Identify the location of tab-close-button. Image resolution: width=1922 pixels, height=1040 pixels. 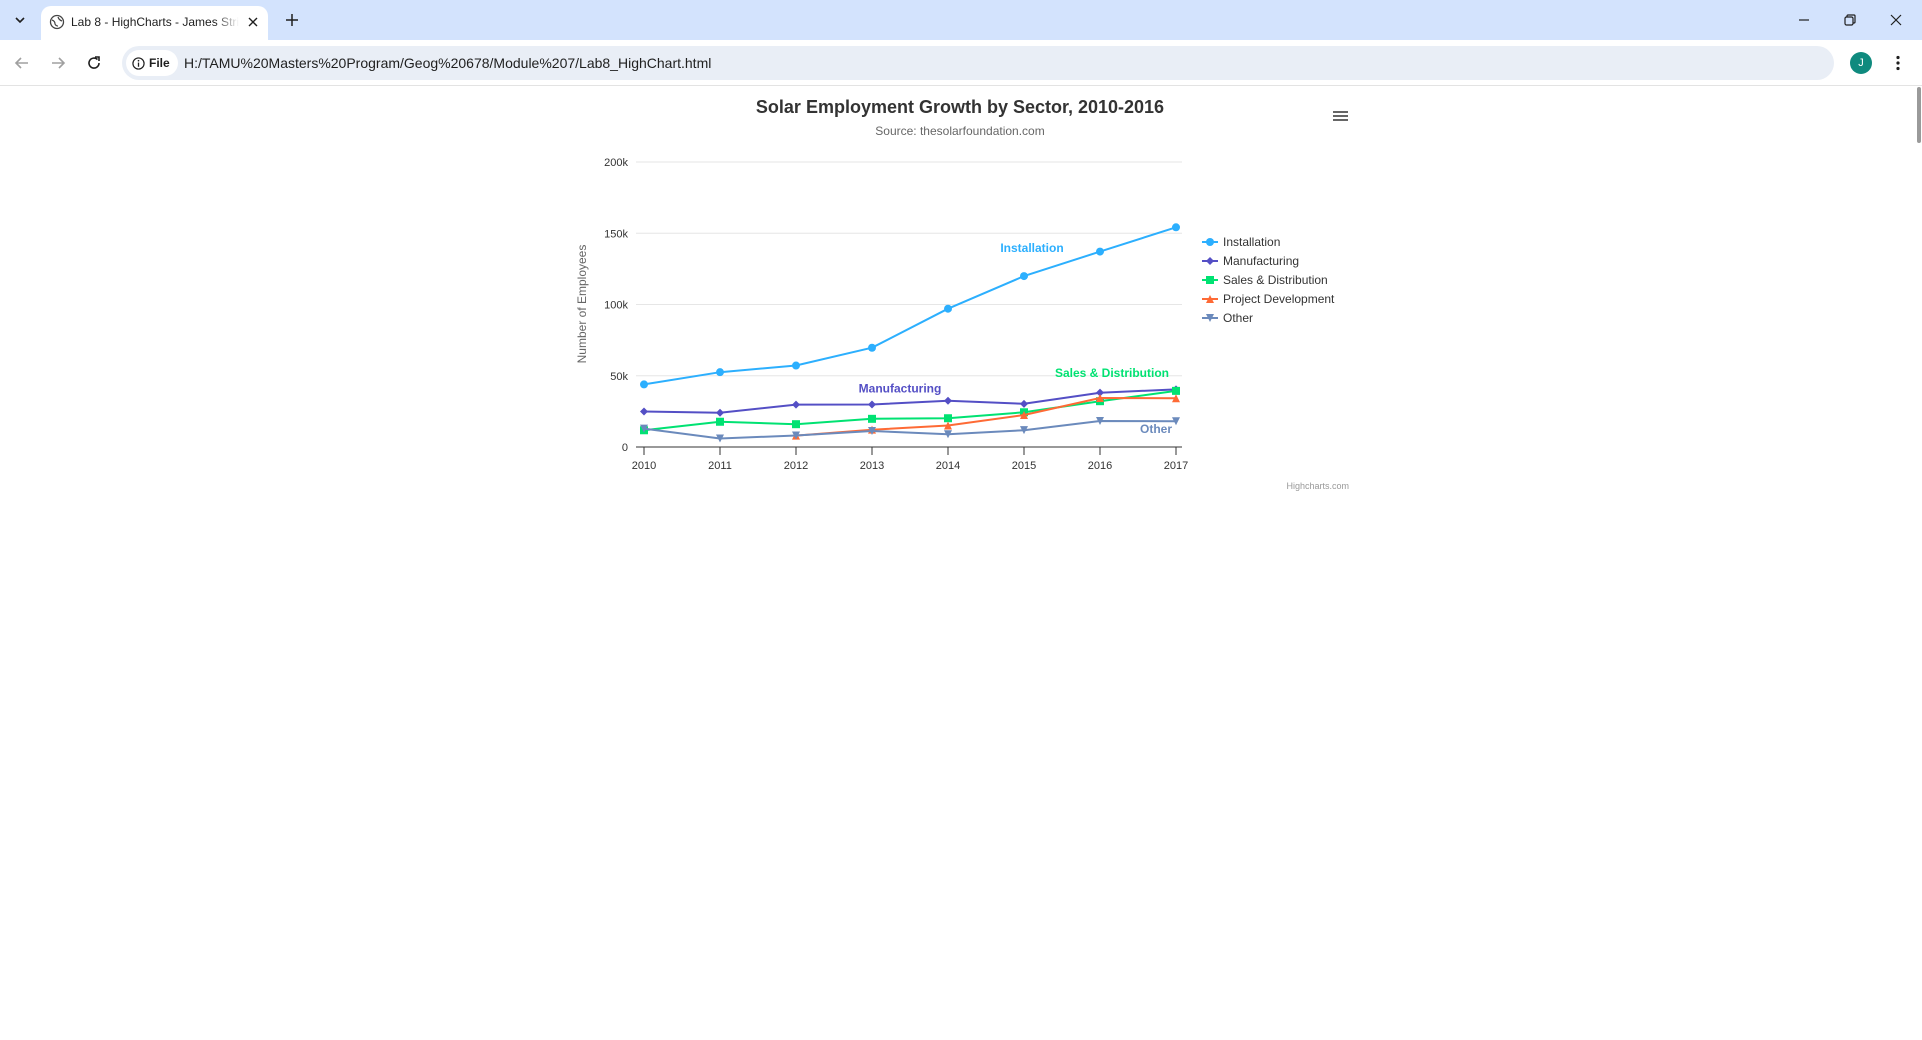
(253, 22).